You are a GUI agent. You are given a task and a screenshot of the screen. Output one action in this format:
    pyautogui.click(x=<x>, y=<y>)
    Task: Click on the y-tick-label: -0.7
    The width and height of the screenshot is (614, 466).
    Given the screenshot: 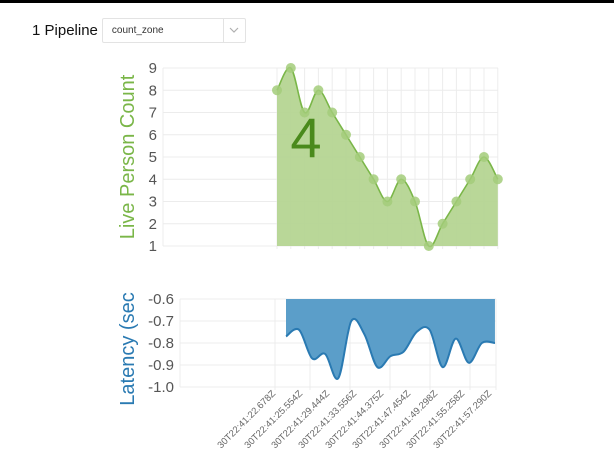 What is the action you would take?
    pyautogui.click(x=161, y=321)
    